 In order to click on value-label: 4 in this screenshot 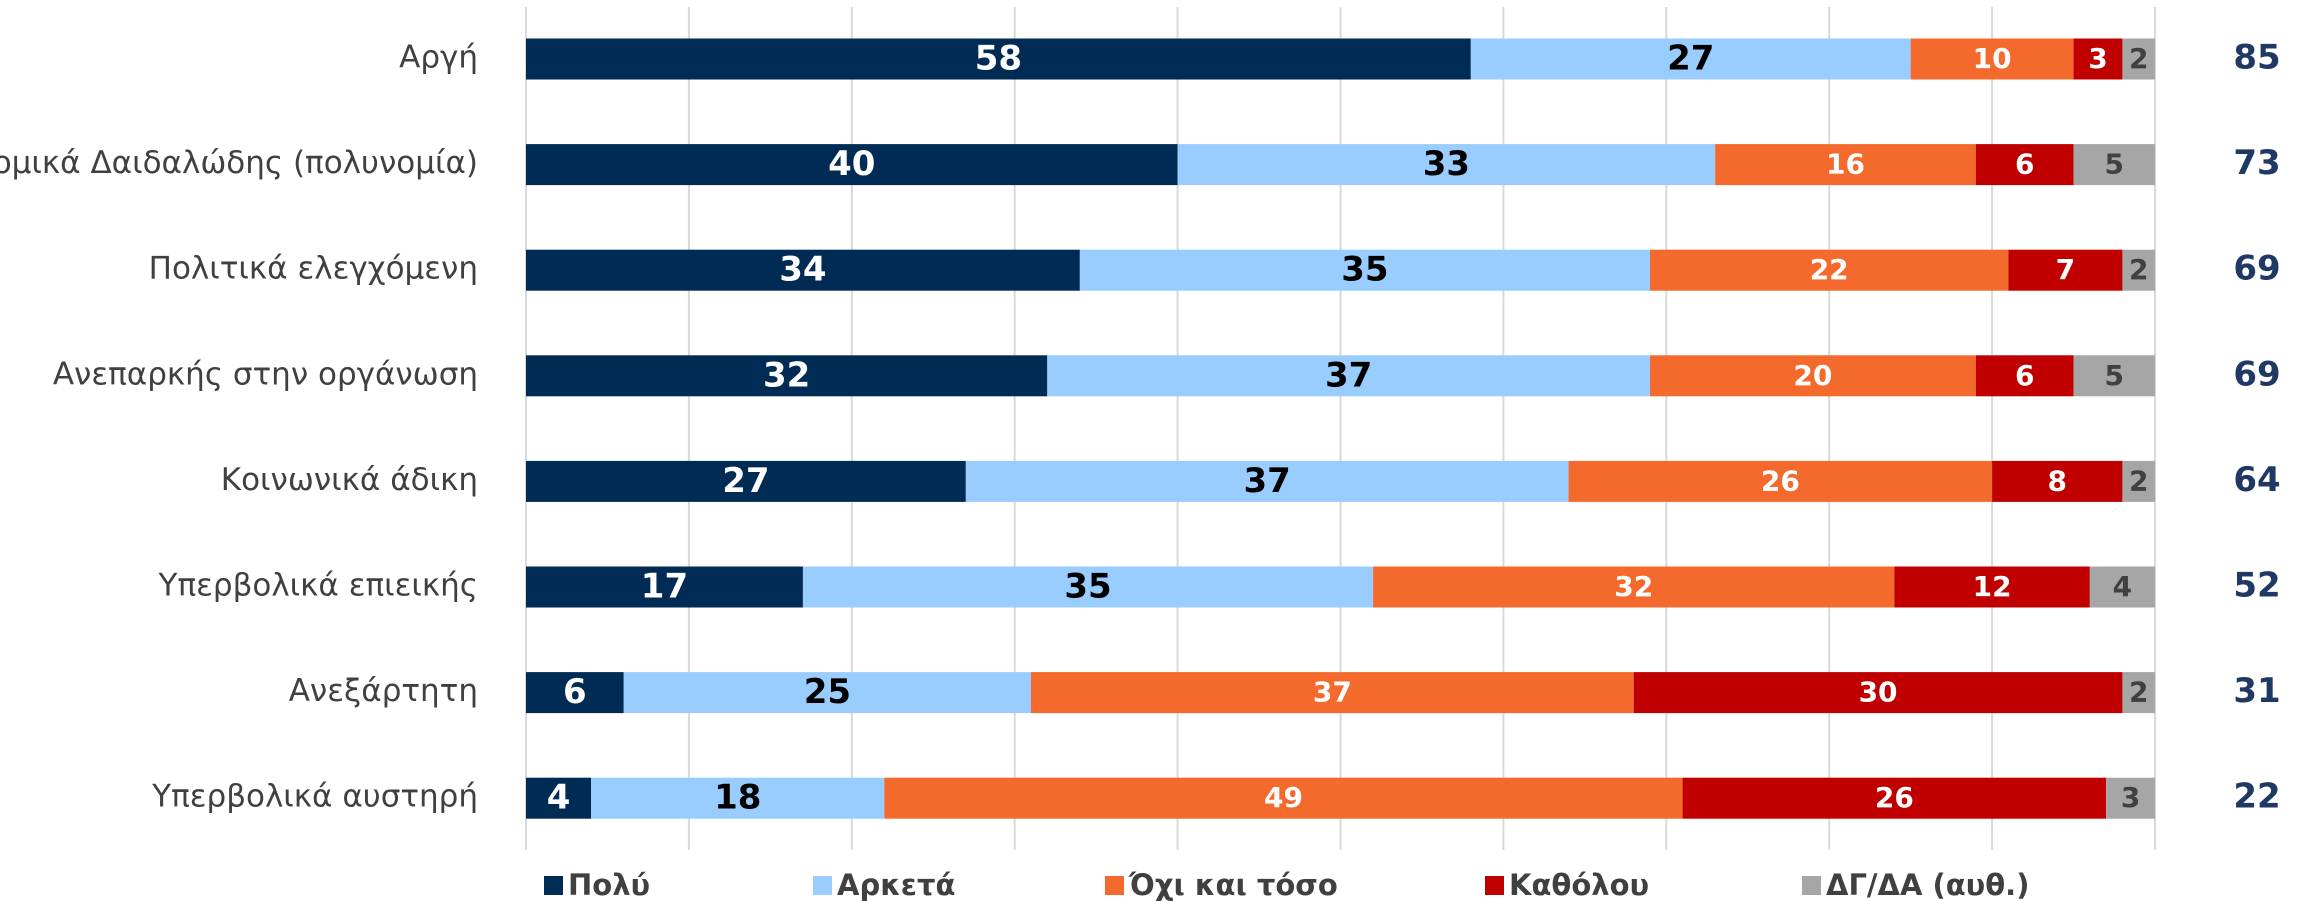, I will do `click(559, 798)`.